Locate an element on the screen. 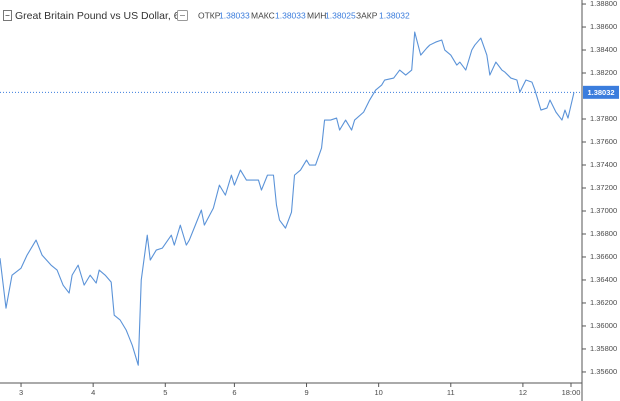 This screenshot has height=401, width=620. y-tick-label: 1.36400 is located at coordinates (603, 279).